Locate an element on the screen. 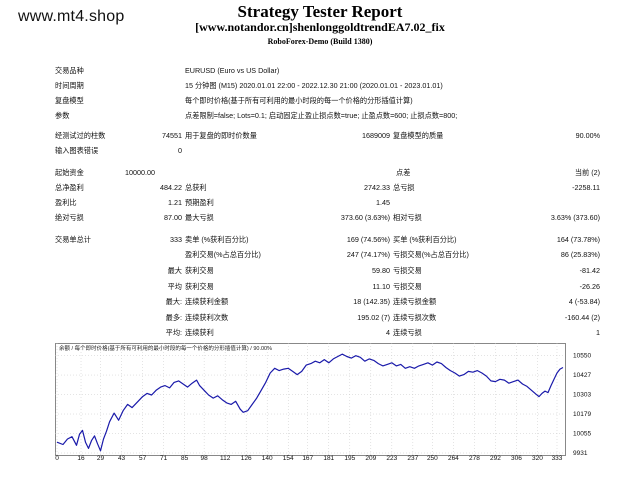 The height and width of the screenshot is (480, 640). bars-label: 经测试过的柱数 is located at coordinates (80, 135).